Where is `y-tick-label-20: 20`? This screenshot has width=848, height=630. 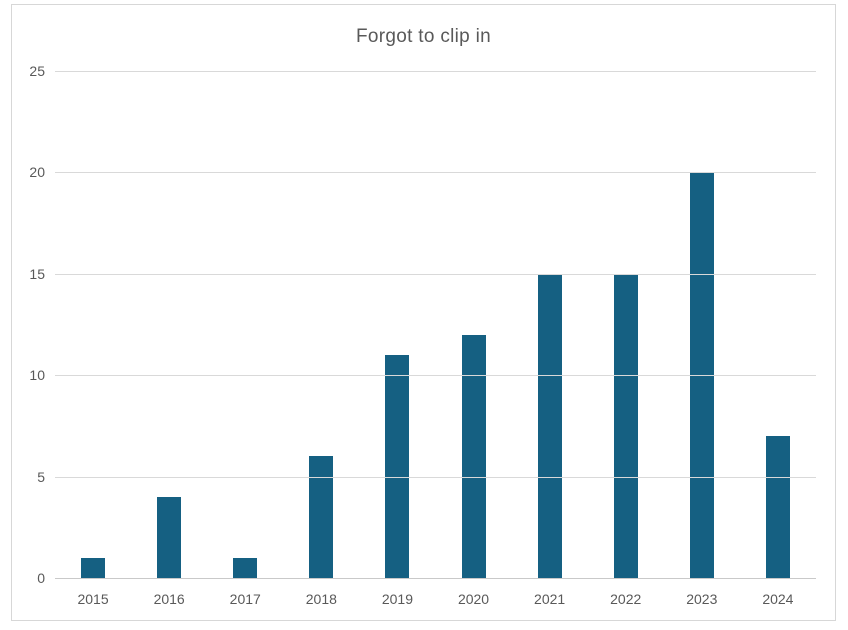
y-tick-label-20: 20 is located at coordinates (37, 172).